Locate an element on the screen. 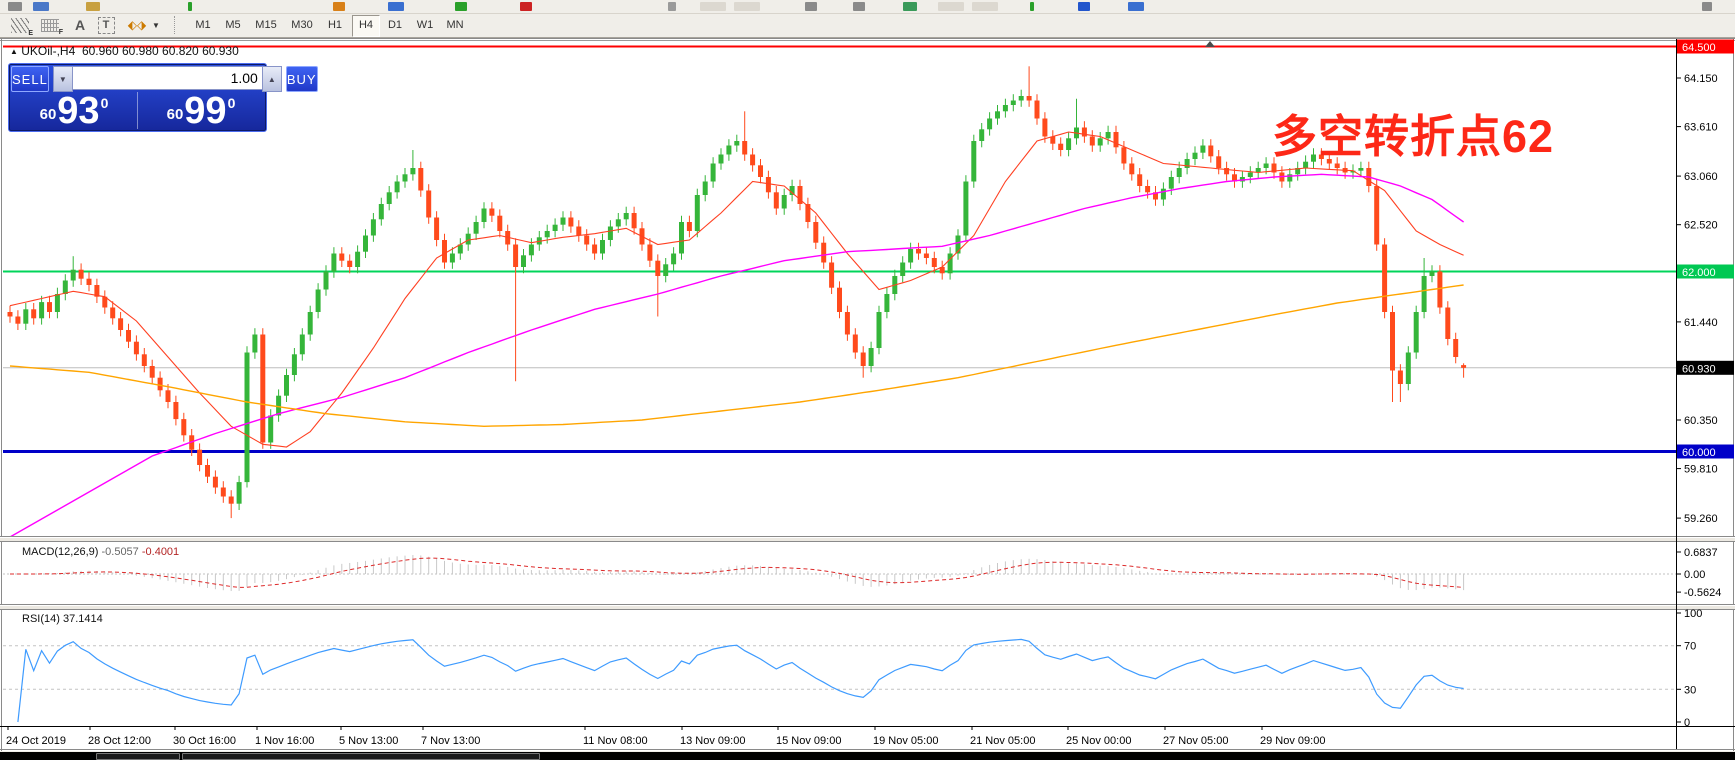 The height and width of the screenshot is (760, 1735). svg-text: 0.00 is located at coordinates (1694, 575).